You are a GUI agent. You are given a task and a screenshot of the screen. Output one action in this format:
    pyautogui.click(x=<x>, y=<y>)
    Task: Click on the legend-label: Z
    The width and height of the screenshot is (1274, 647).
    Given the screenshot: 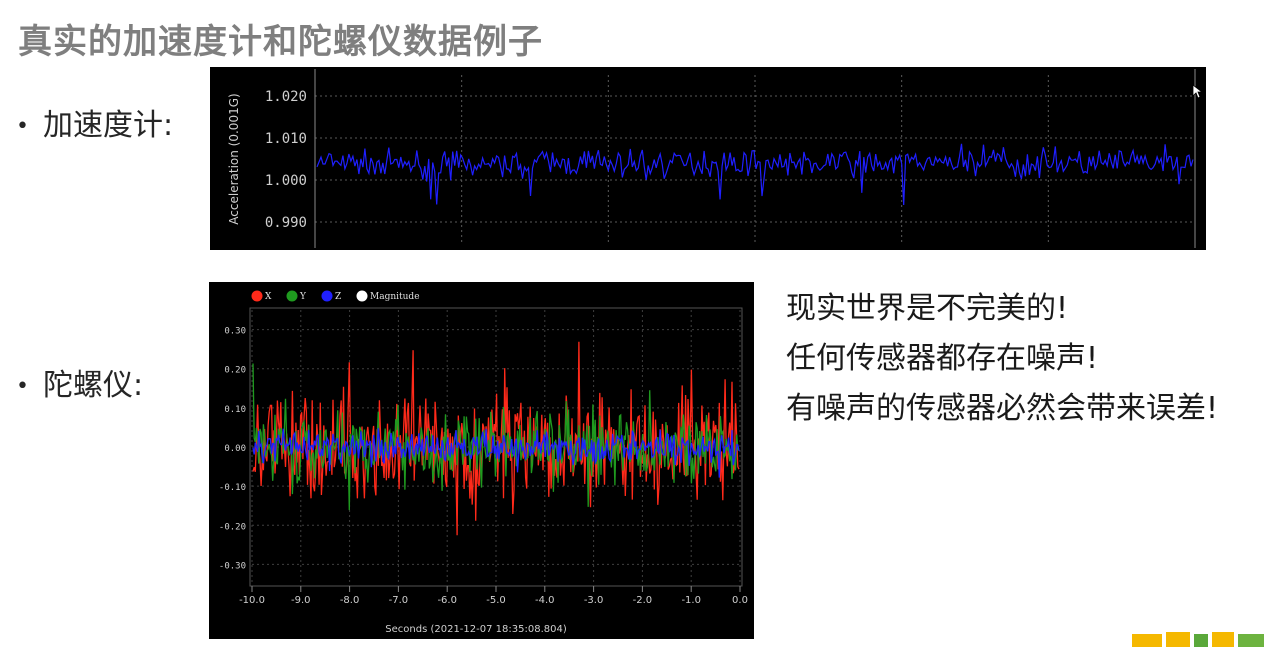 What is the action you would take?
    pyautogui.click(x=338, y=297)
    